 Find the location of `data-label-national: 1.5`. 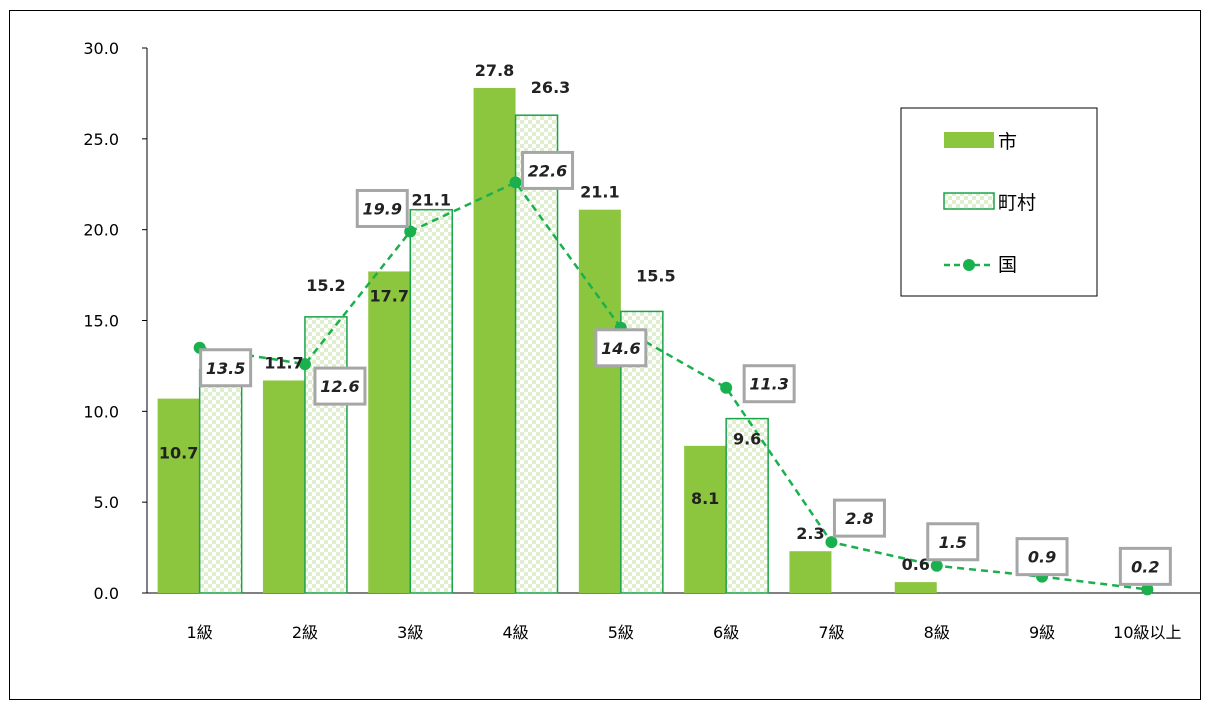

data-label-national: 1.5 is located at coordinates (953, 542).